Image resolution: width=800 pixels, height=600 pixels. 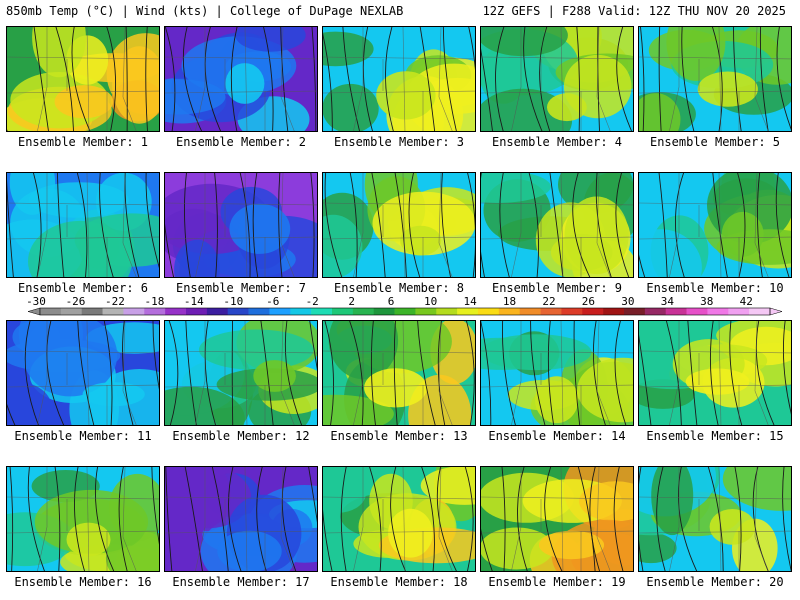 What do you see at coordinates (76, 302) in the screenshot?
I see `colorbar-tick-label: -26` at bounding box center [76, 302].